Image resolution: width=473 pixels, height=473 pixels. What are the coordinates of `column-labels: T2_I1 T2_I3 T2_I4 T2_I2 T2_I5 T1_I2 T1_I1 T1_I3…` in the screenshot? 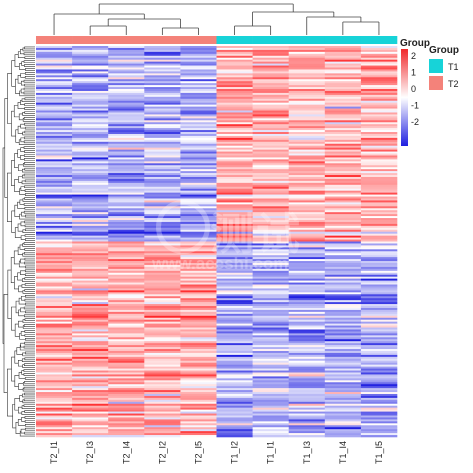 It's located at (216, 452).